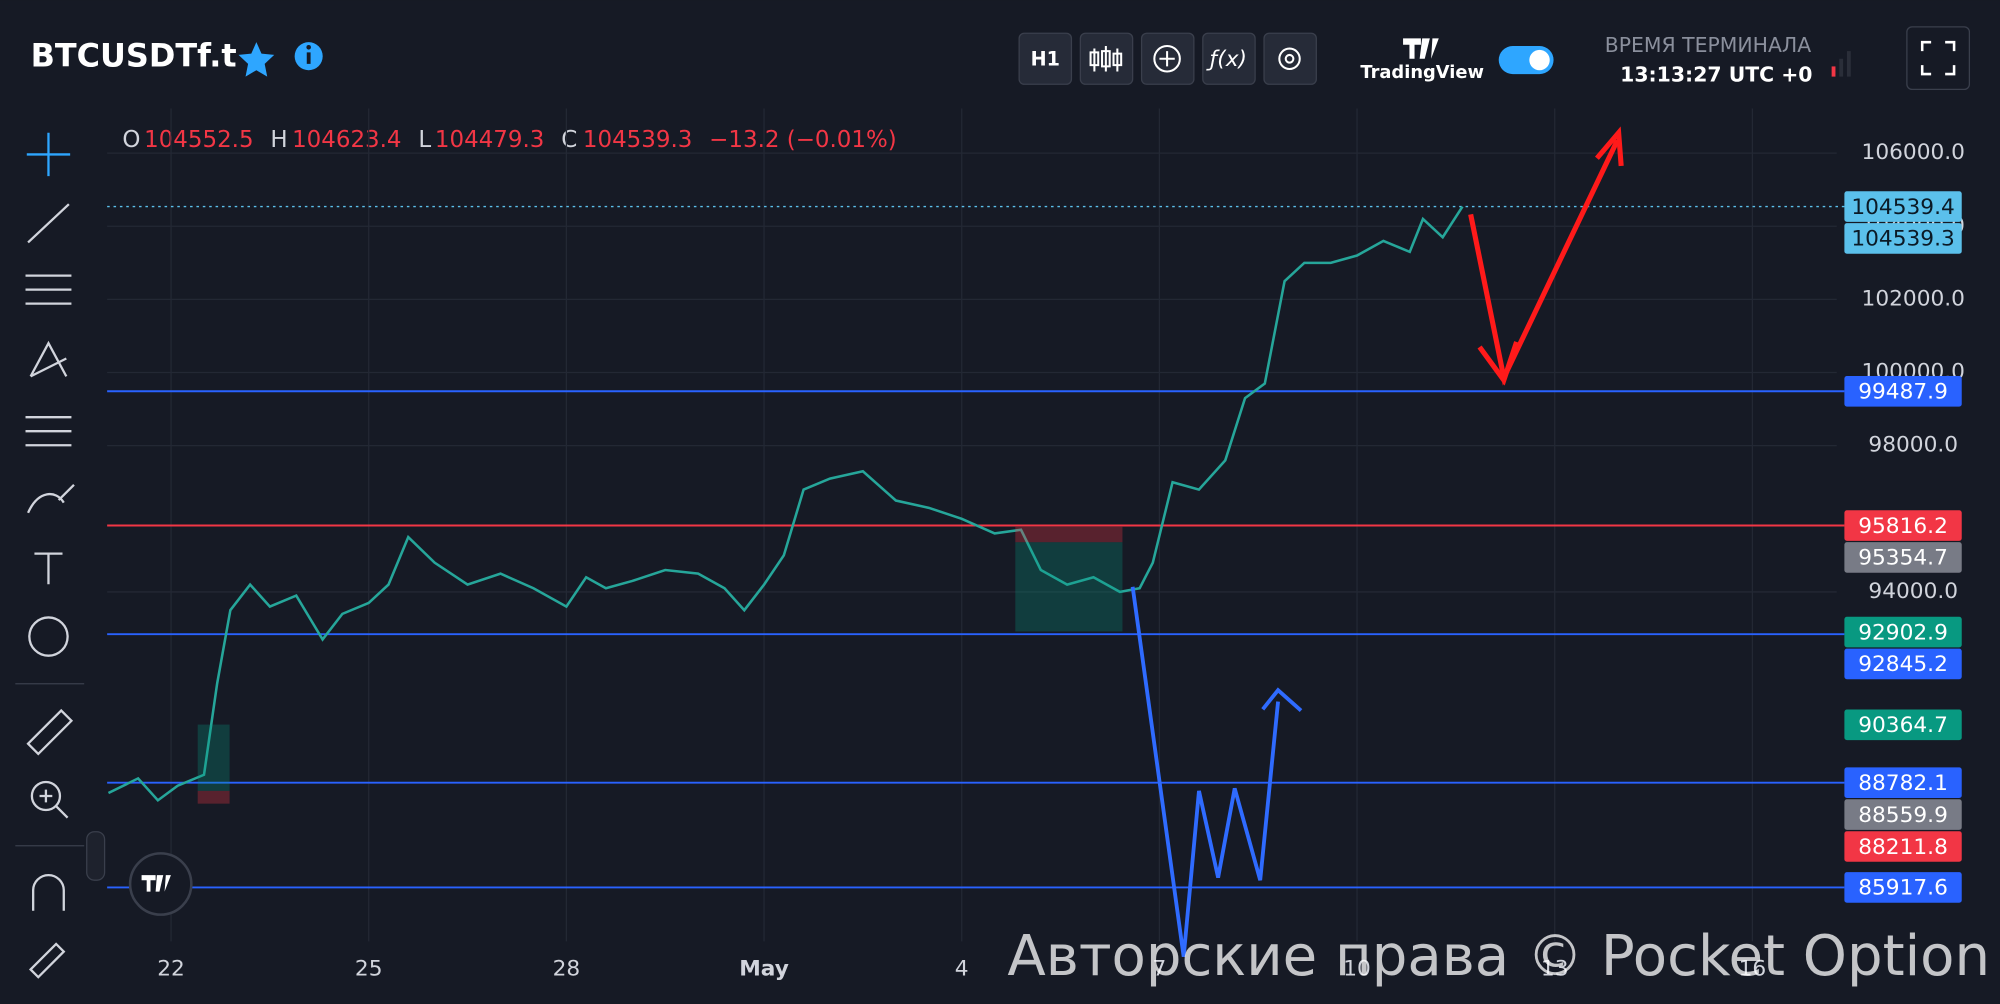  Describe the element at coordinates (1421, 48) in the screenshot. I see `tv-logo` at that location.